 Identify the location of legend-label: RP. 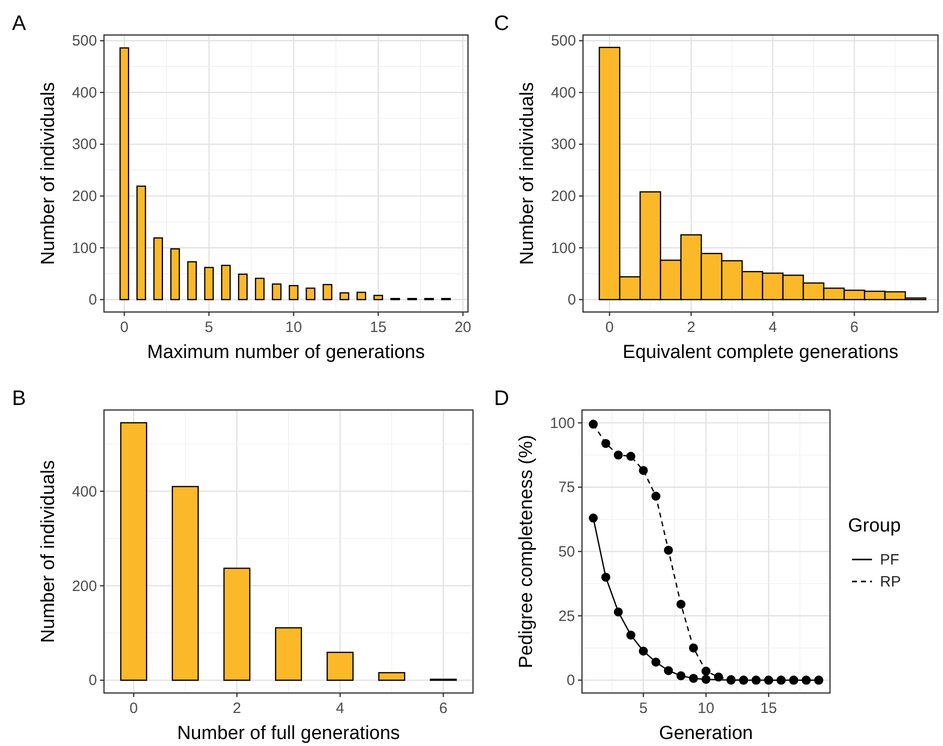
(890, 582).